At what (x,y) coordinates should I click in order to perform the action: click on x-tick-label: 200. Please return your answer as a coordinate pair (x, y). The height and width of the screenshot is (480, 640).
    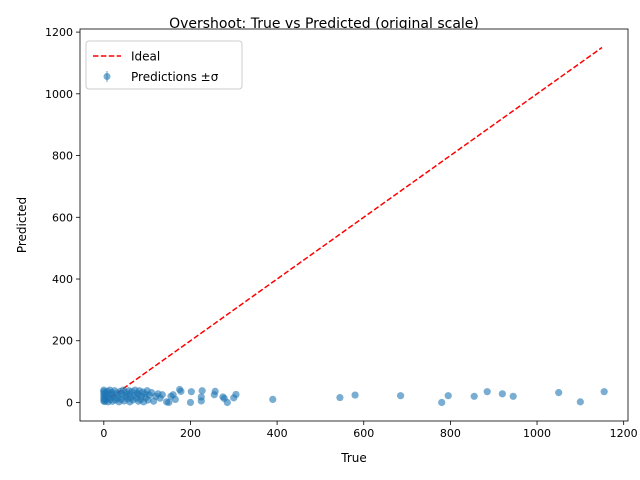
    Looking at the image, I should click on (190, 433).